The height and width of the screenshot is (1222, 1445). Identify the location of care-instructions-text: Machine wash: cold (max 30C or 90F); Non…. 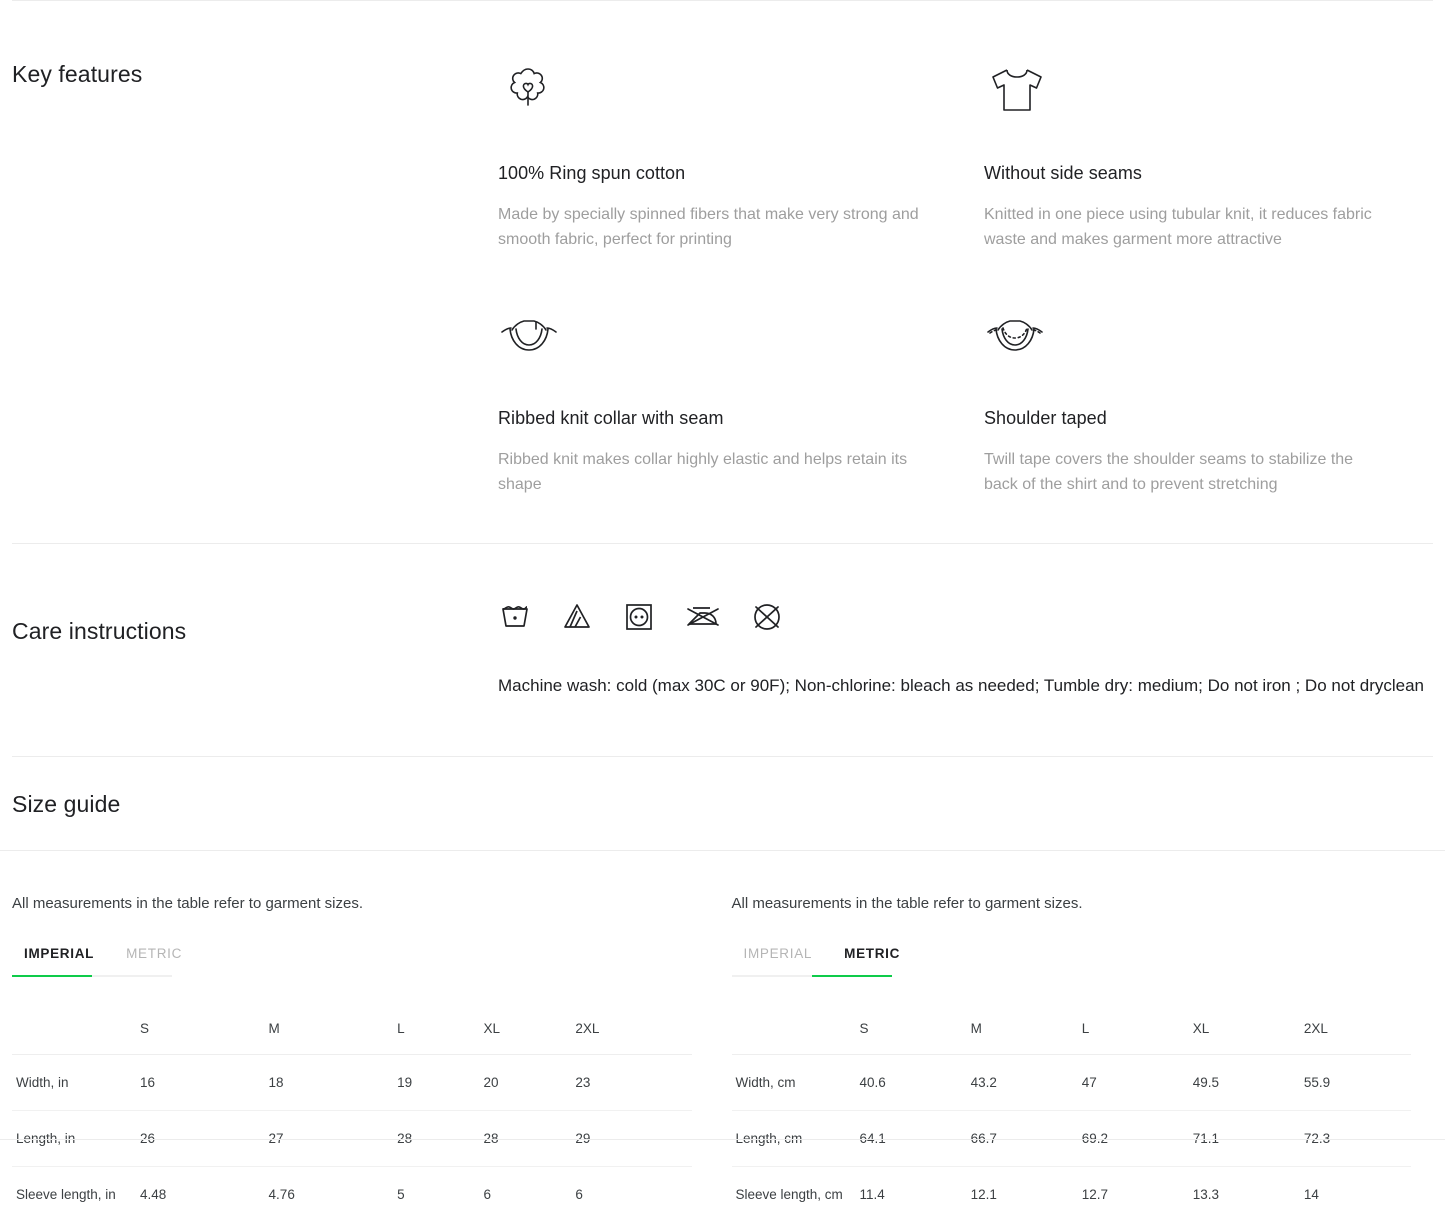
(965, 686).